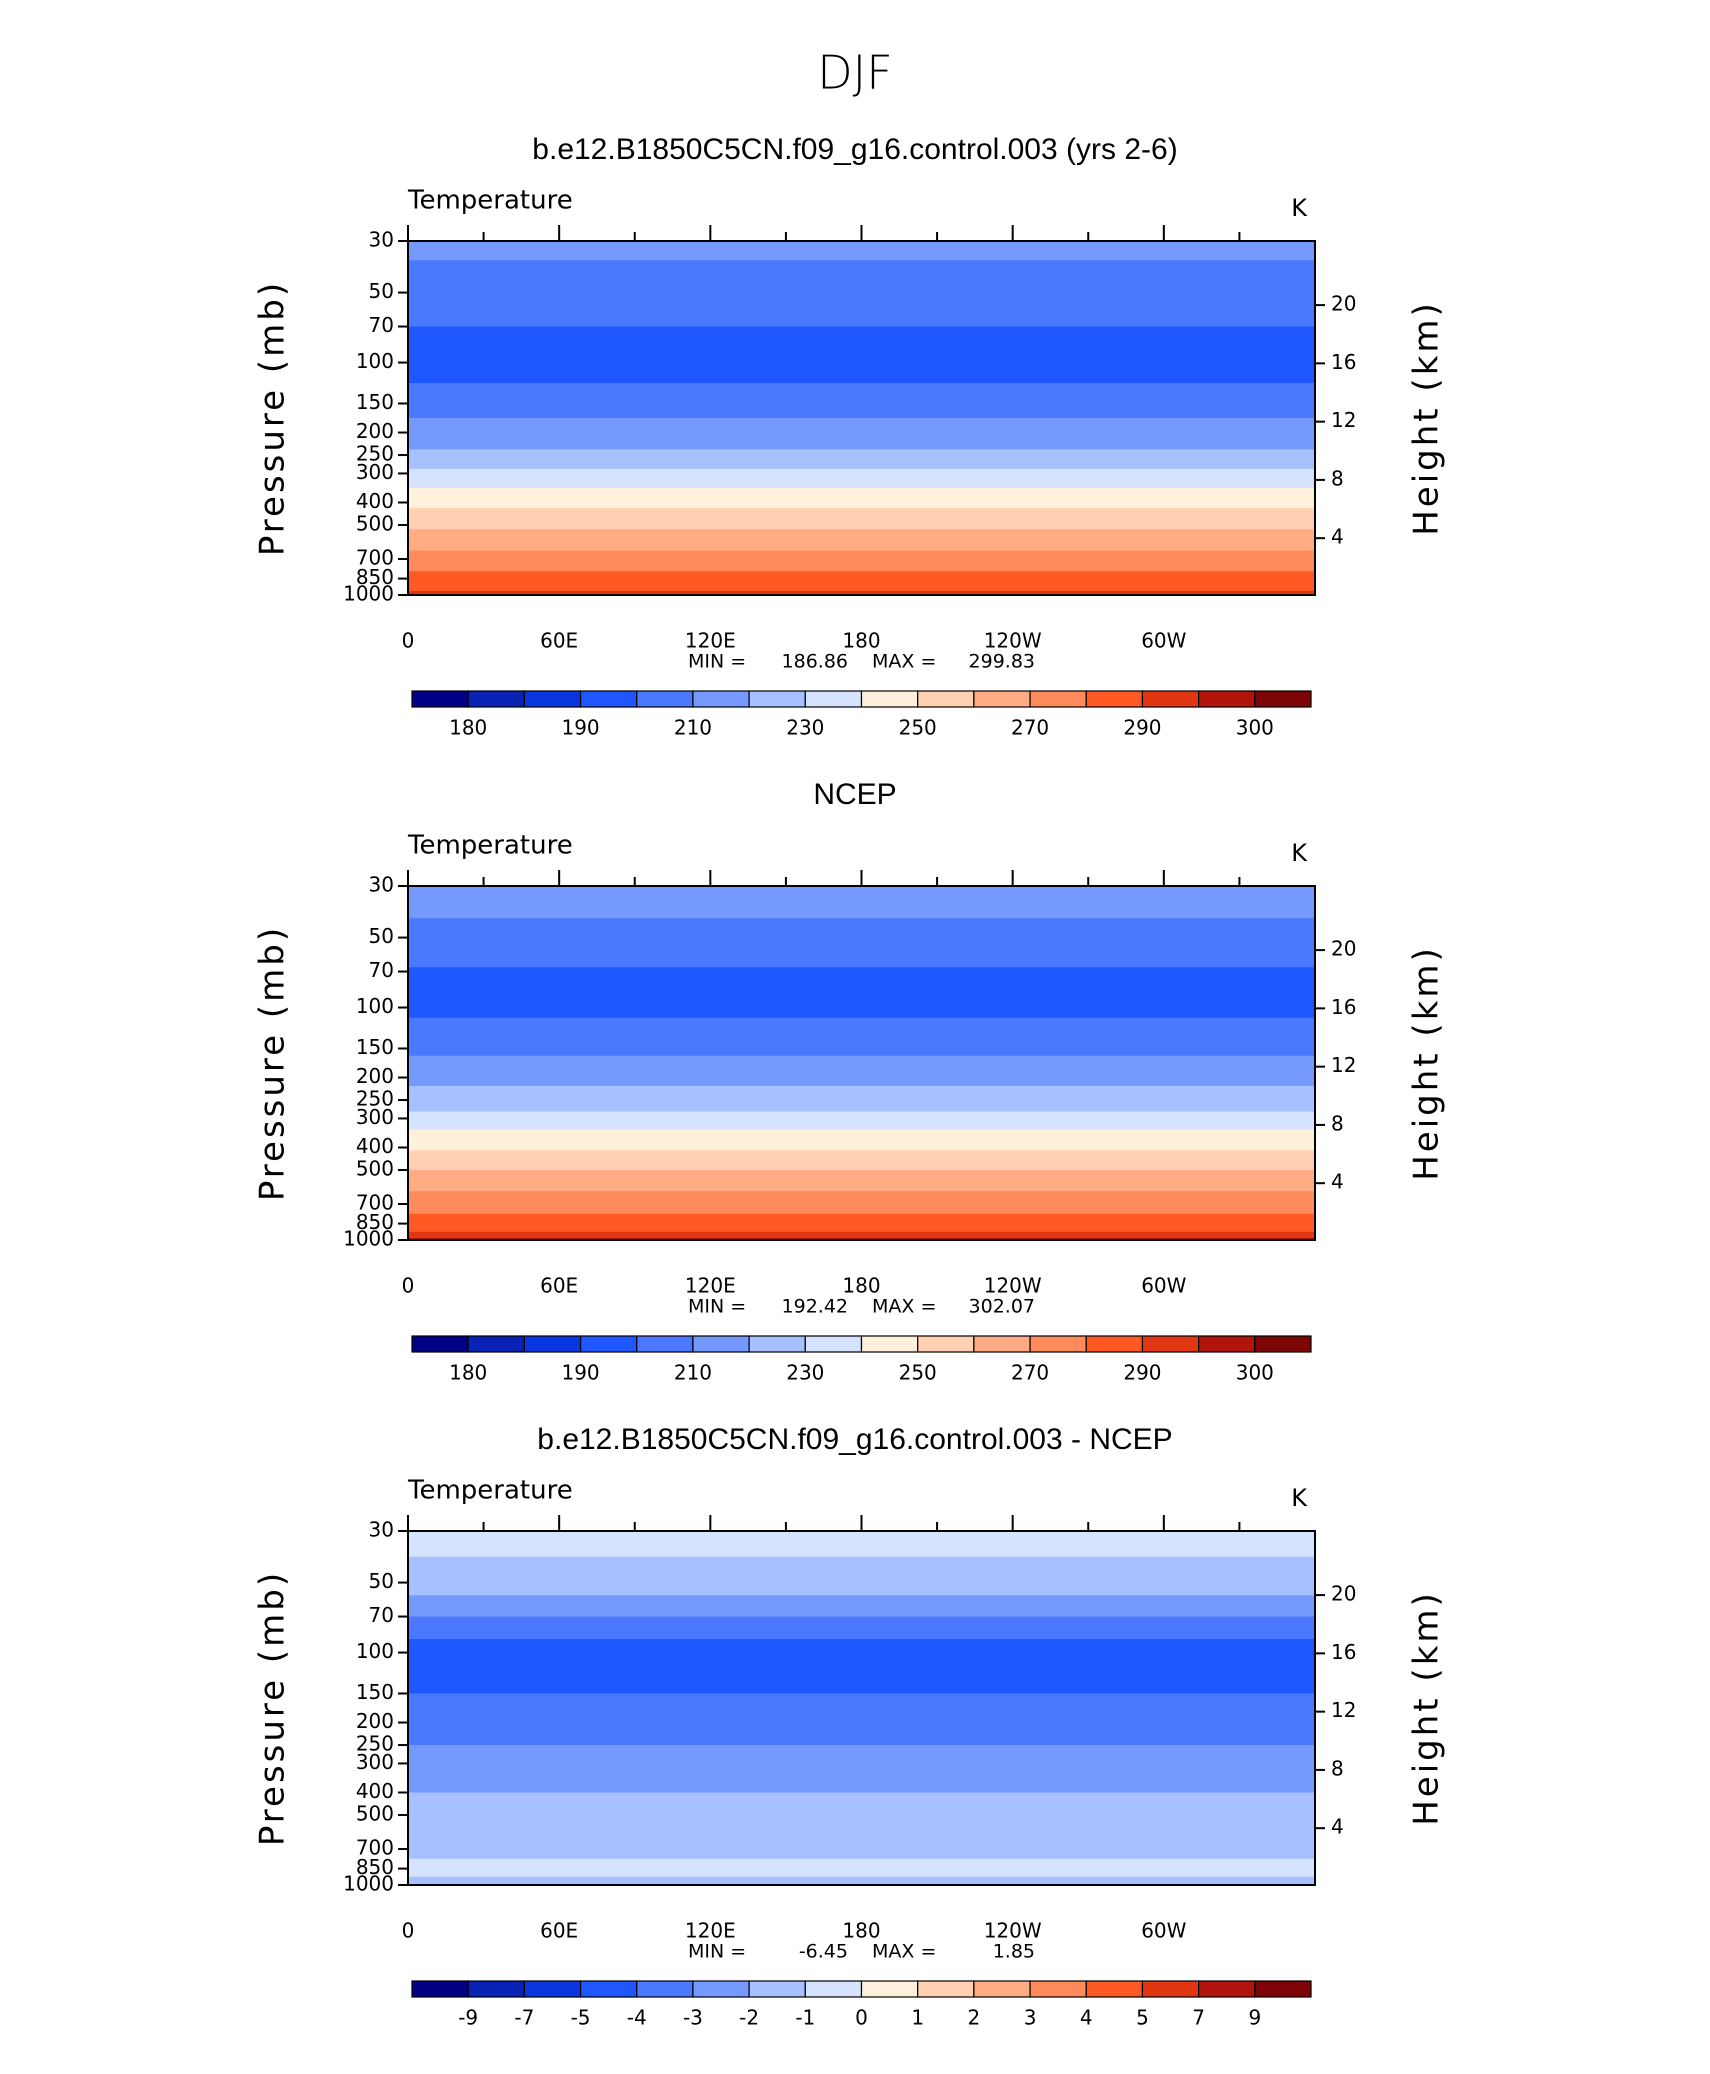  Describe the element at coordinates (693, 2018) in the screenshot. I see `colorbar-label: -3` at that location.